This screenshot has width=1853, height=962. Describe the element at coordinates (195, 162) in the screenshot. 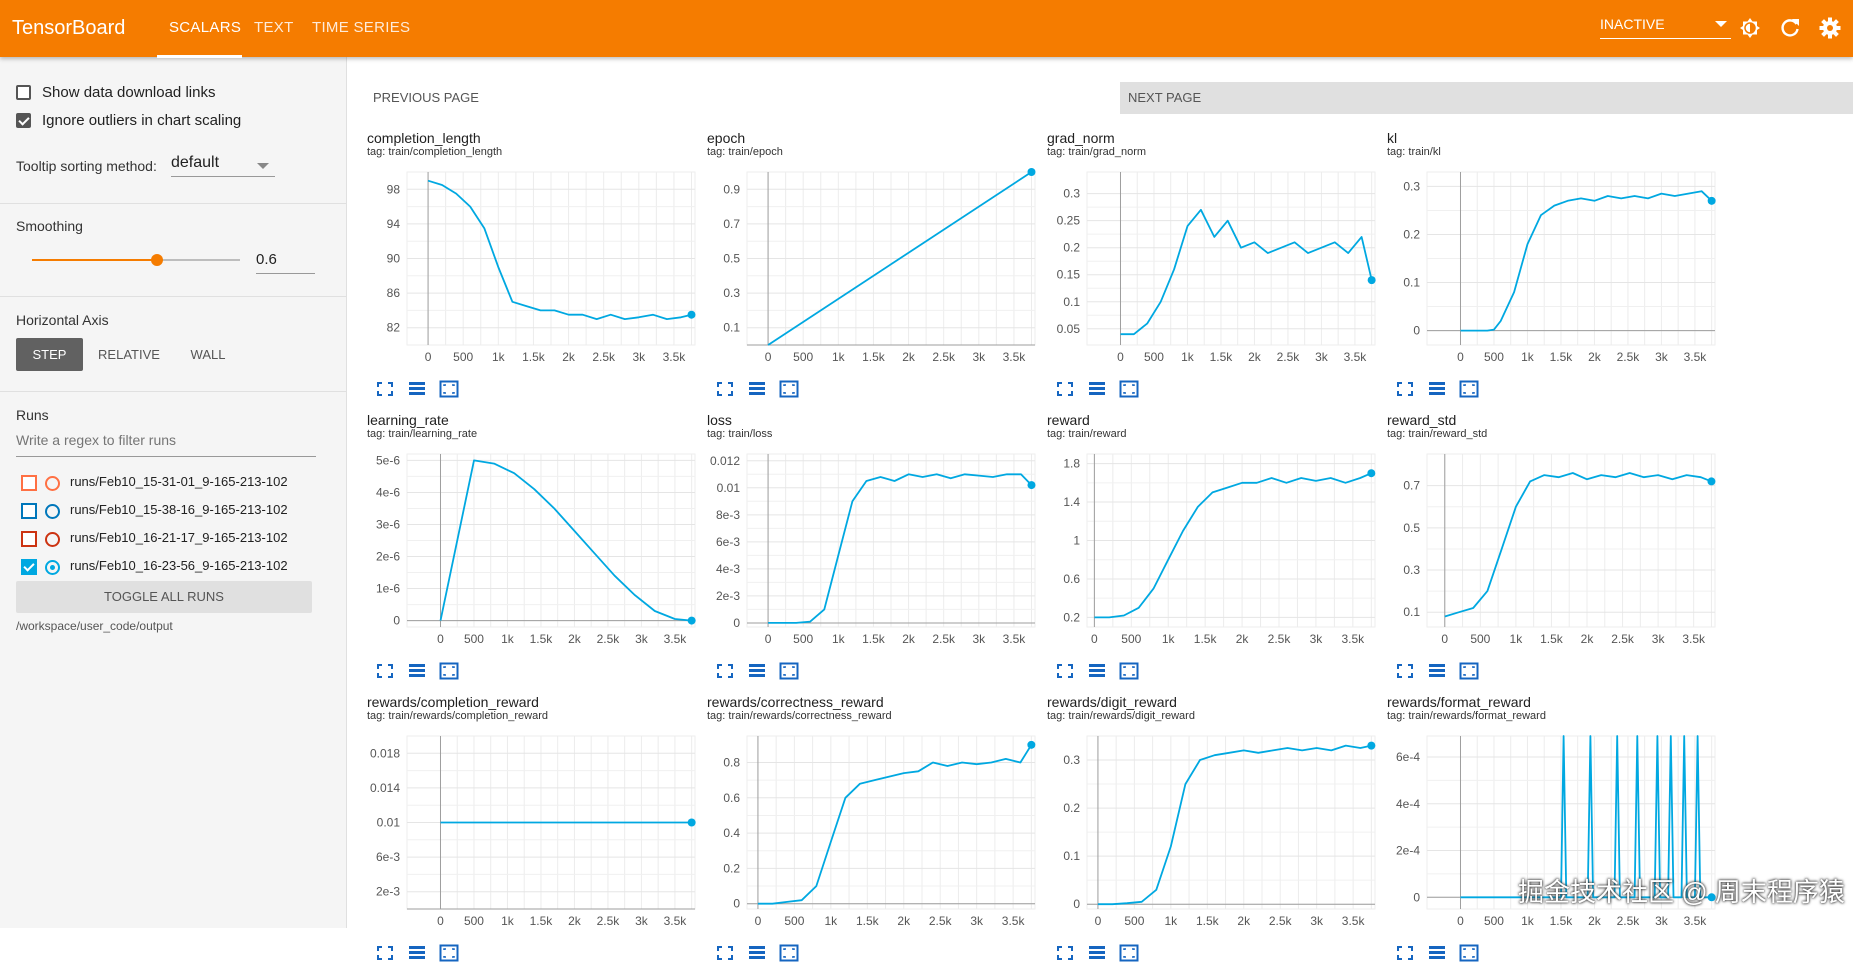

I see `tooltip-sorting-value: default` at that location.